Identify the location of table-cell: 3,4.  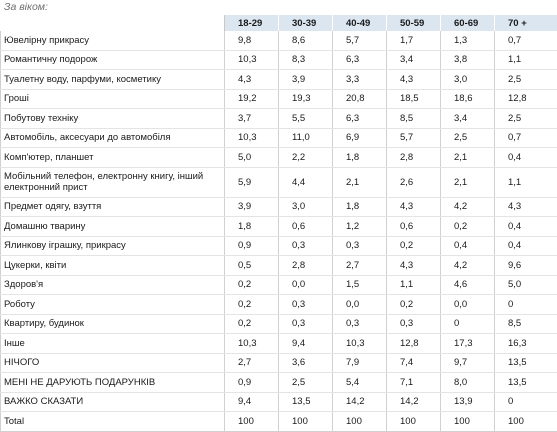
(468, 119).